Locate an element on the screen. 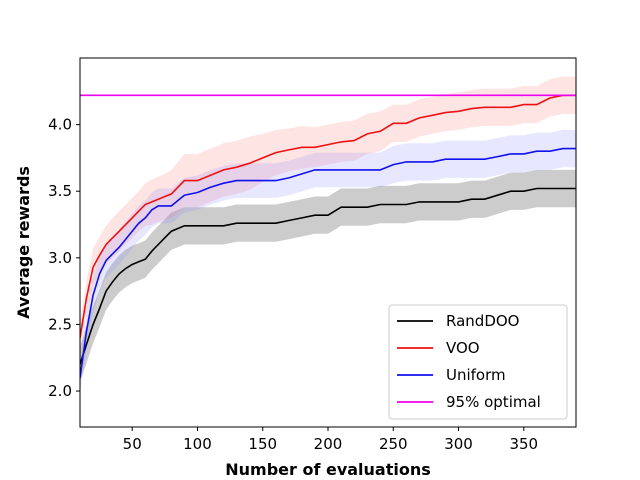 The image size is (640, 480). y-tick-label: 3.0 is located at coordinates (60, 258).